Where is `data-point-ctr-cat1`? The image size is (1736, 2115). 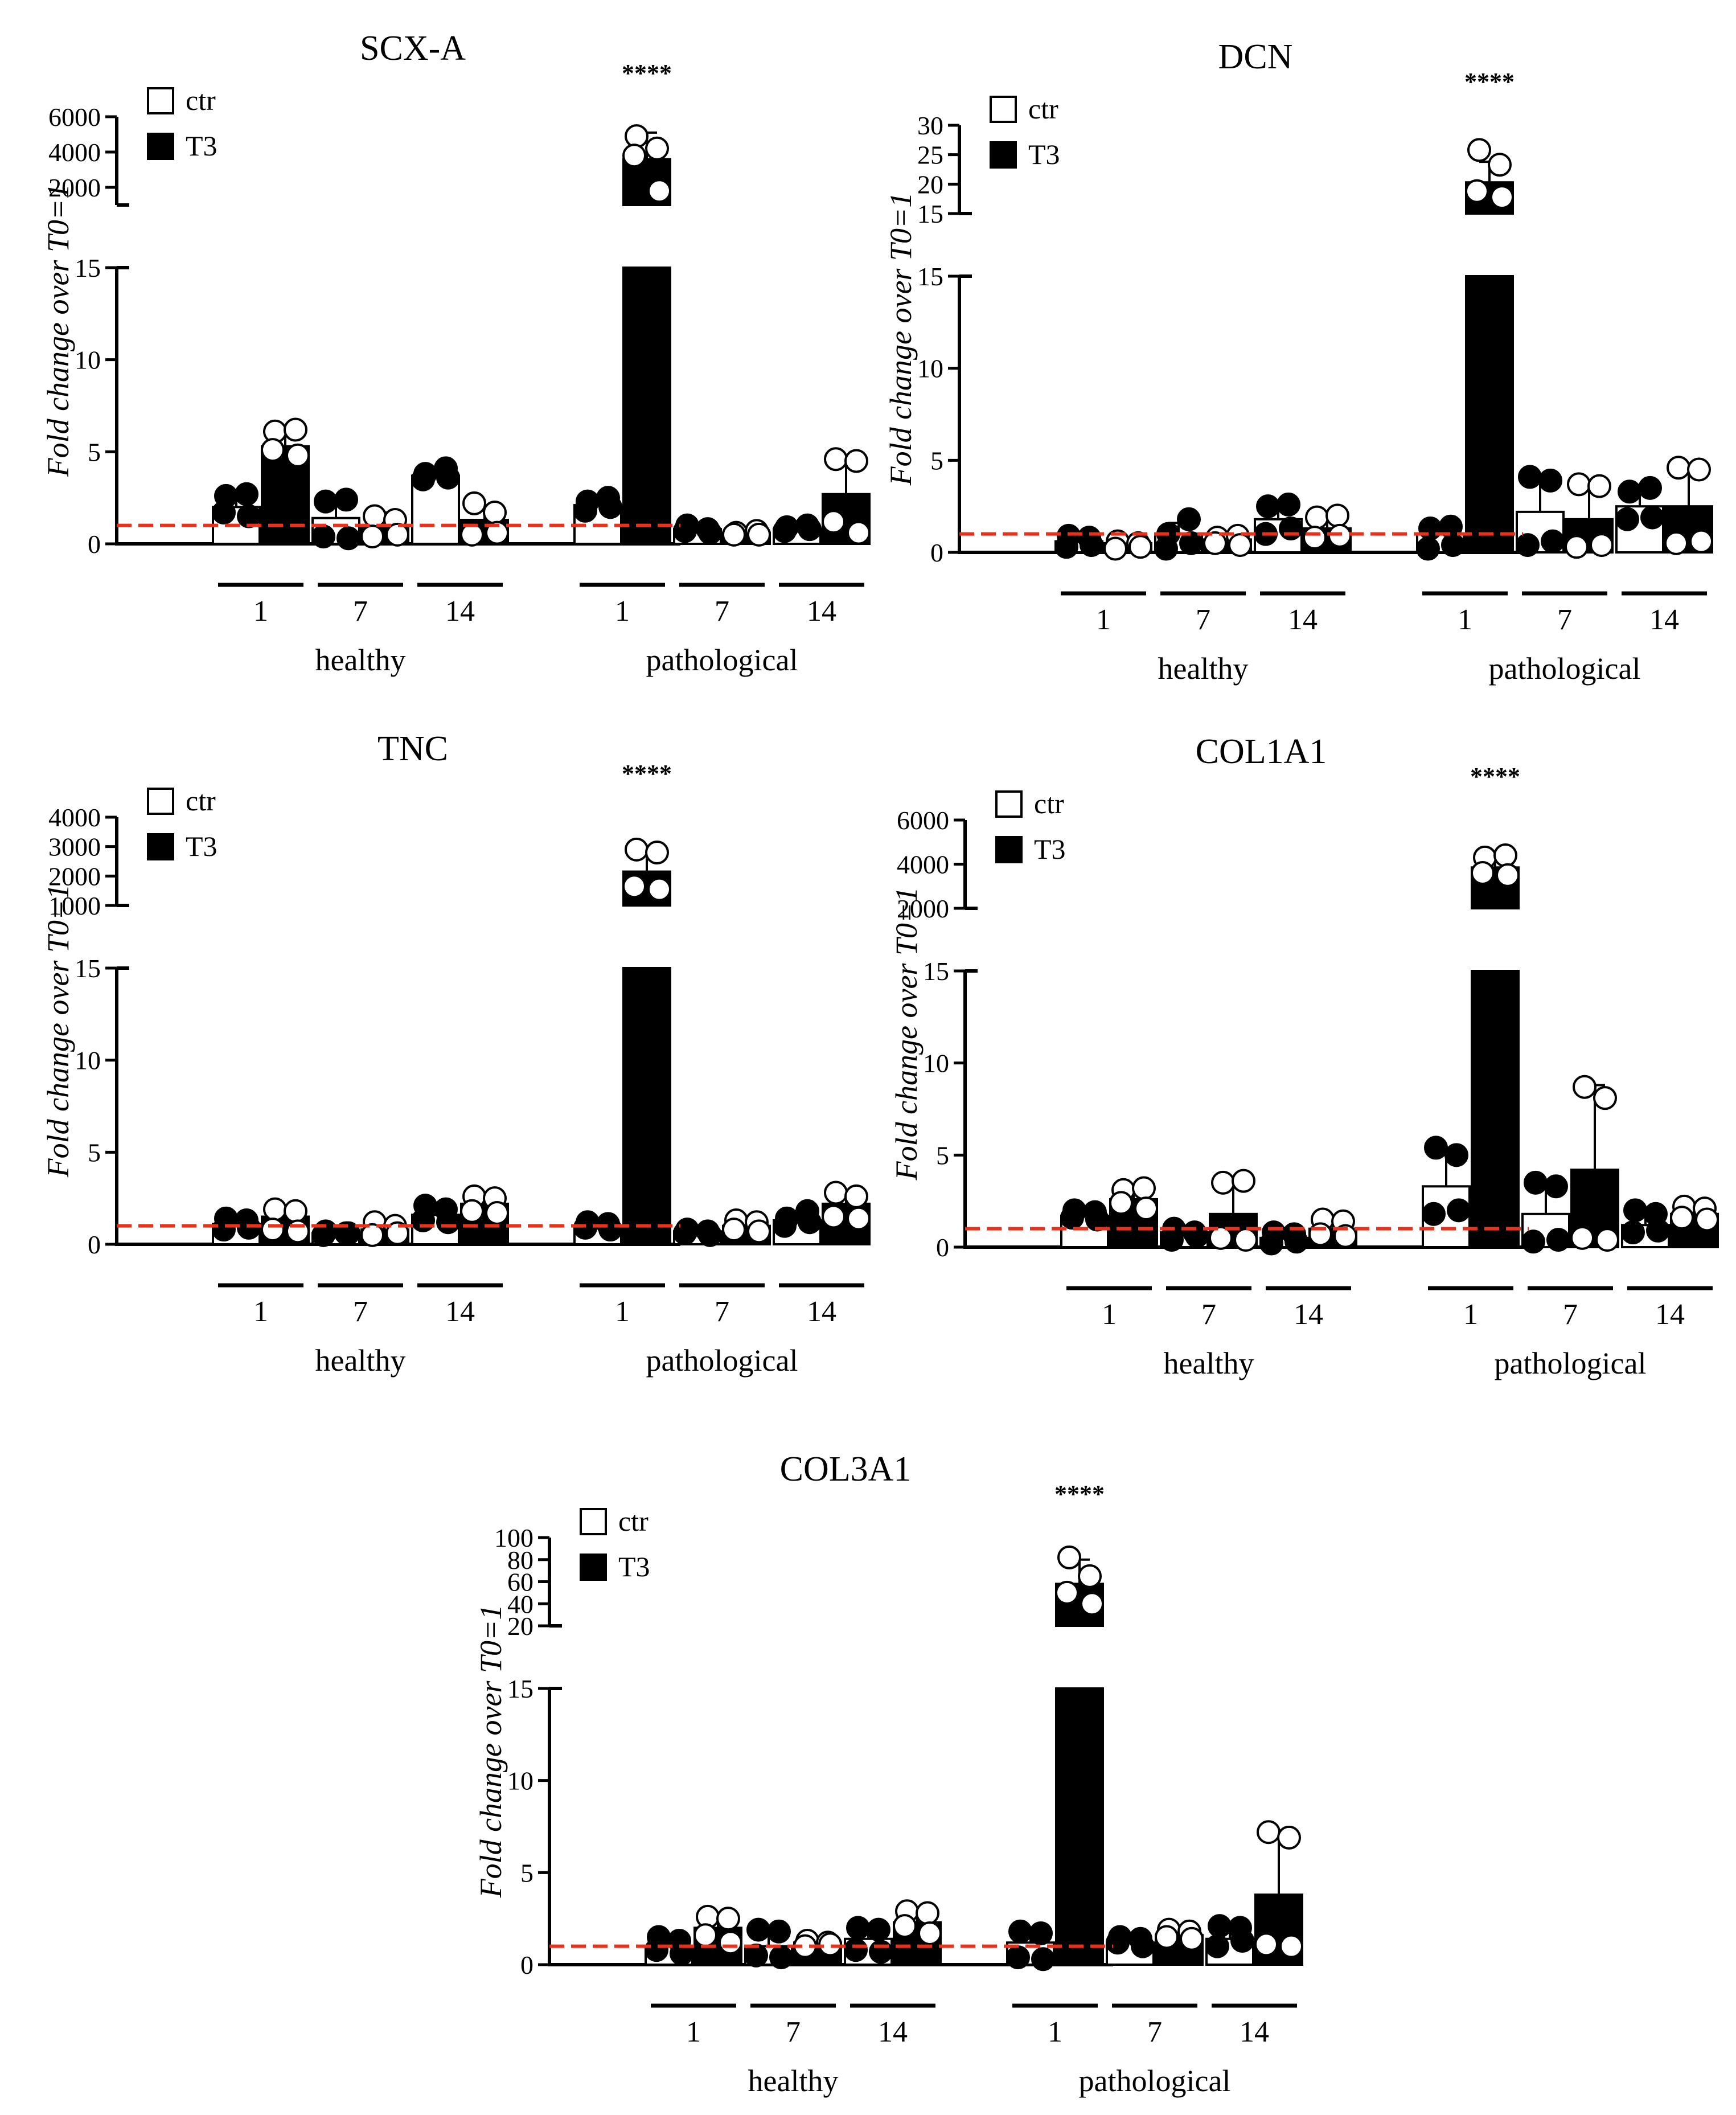
data-point-ctr-cat1 is located at coordinates (1197, 1236).